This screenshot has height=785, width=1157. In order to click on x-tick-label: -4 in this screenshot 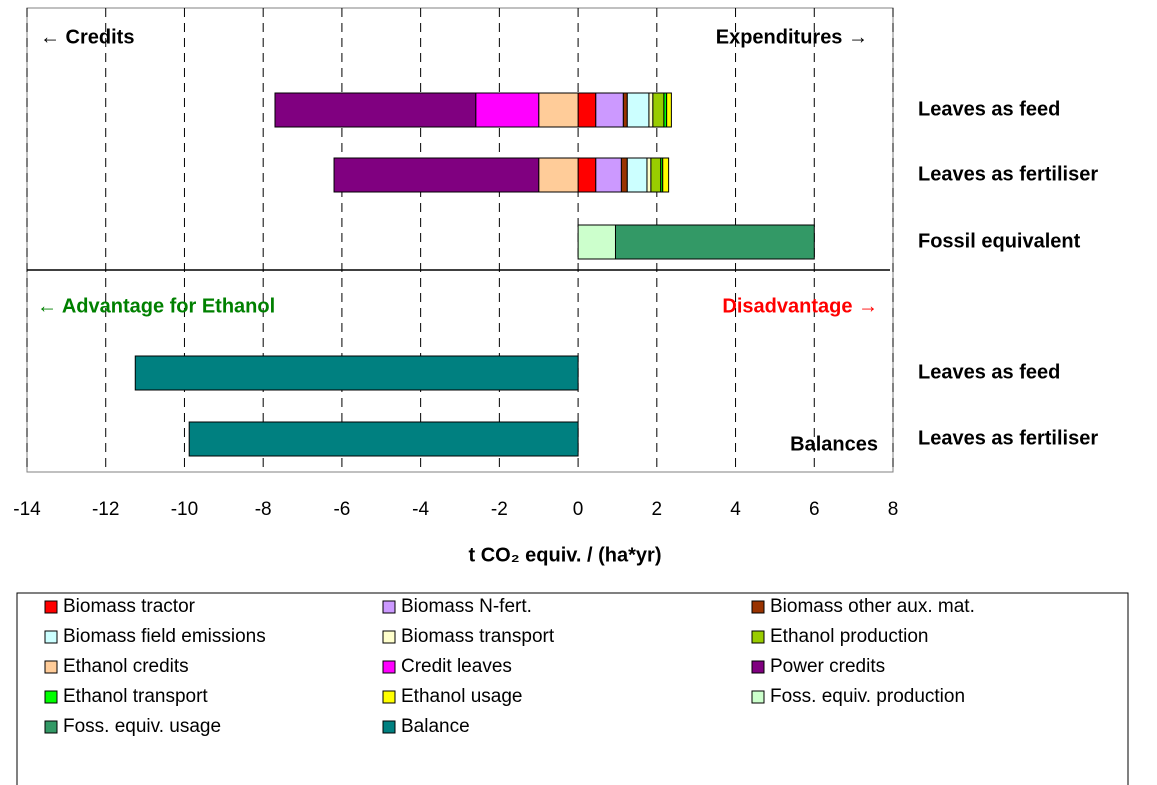, I will do `click(420, 509)`.